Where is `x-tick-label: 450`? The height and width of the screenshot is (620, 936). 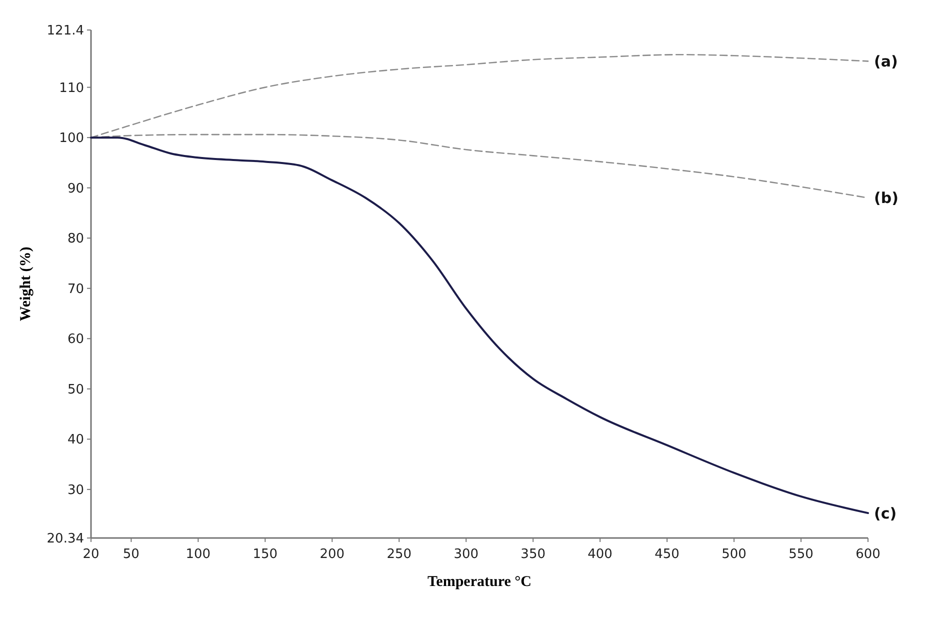
x-tick-label: 450 is located at coordinates (667, 554).